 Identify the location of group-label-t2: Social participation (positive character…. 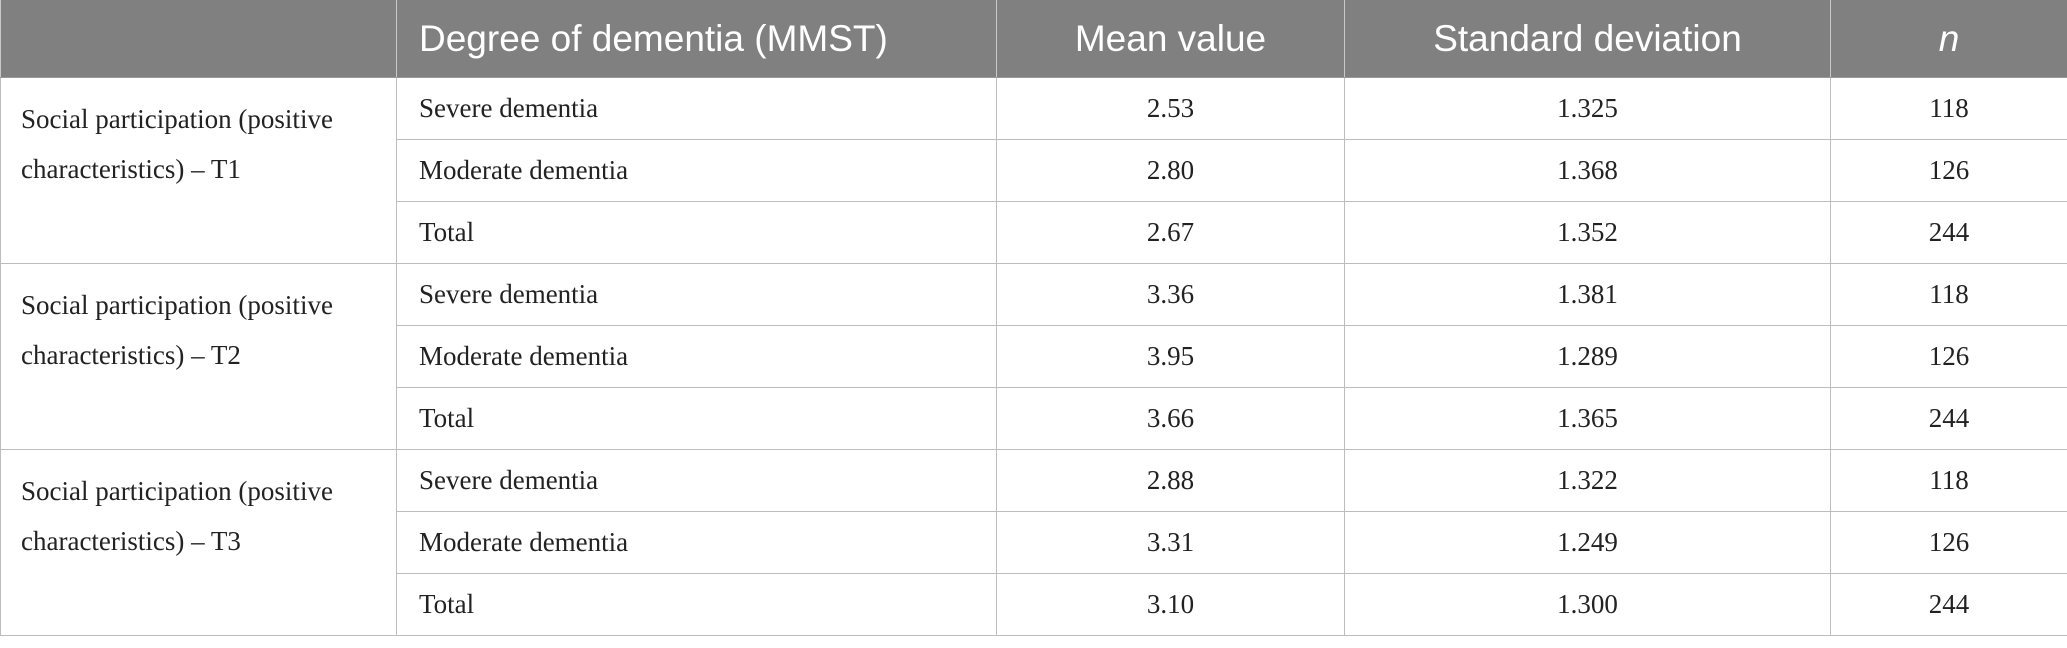
(198, 356).